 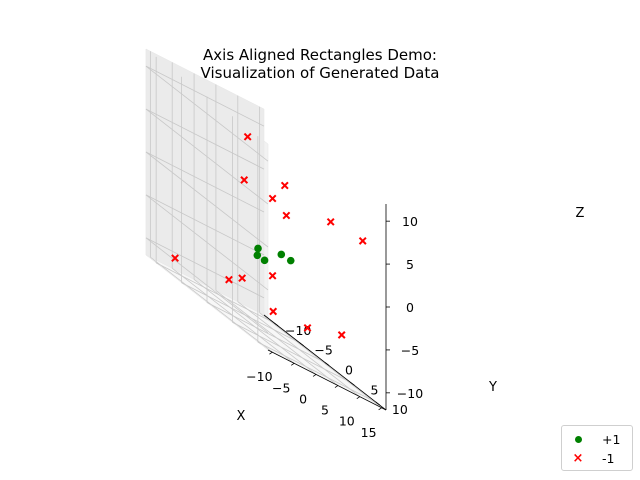 I want to click on x-axis-line, so click(x=327, y=380).